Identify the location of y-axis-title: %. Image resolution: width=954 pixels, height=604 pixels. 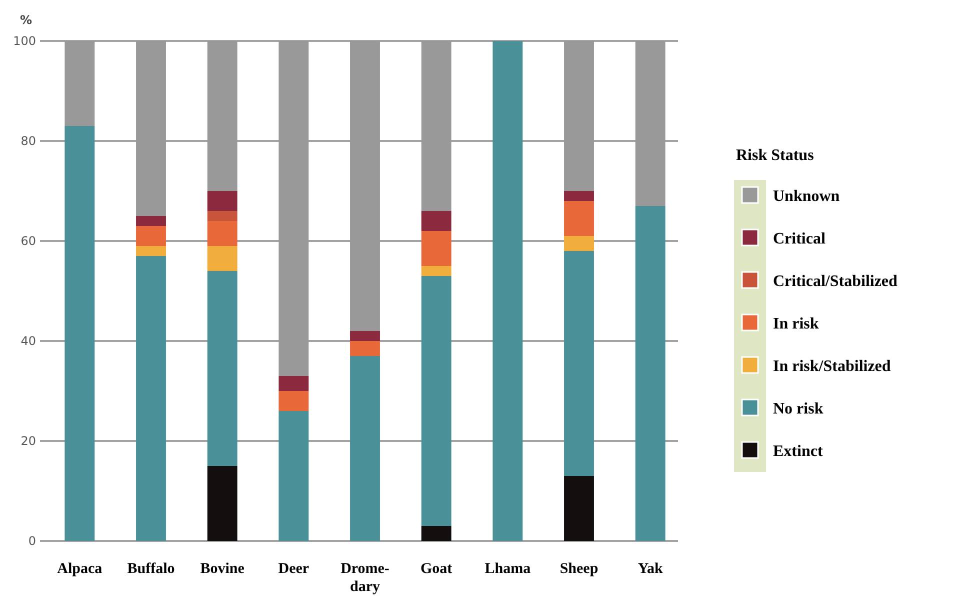
(26, 20).